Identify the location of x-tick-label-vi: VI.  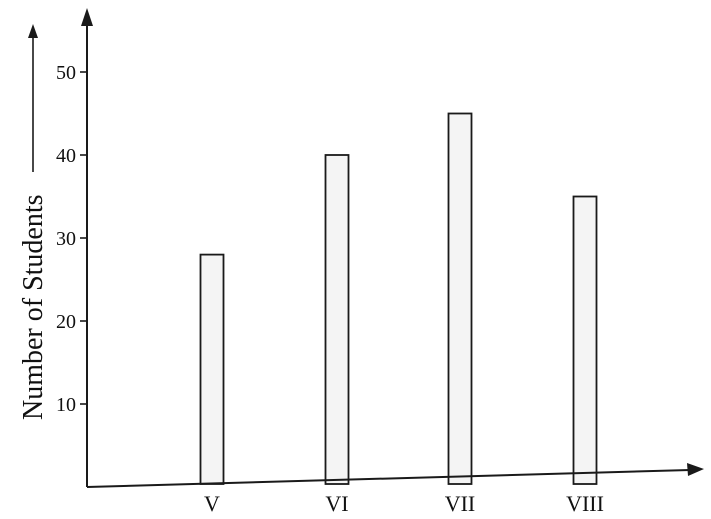
(336, 503).